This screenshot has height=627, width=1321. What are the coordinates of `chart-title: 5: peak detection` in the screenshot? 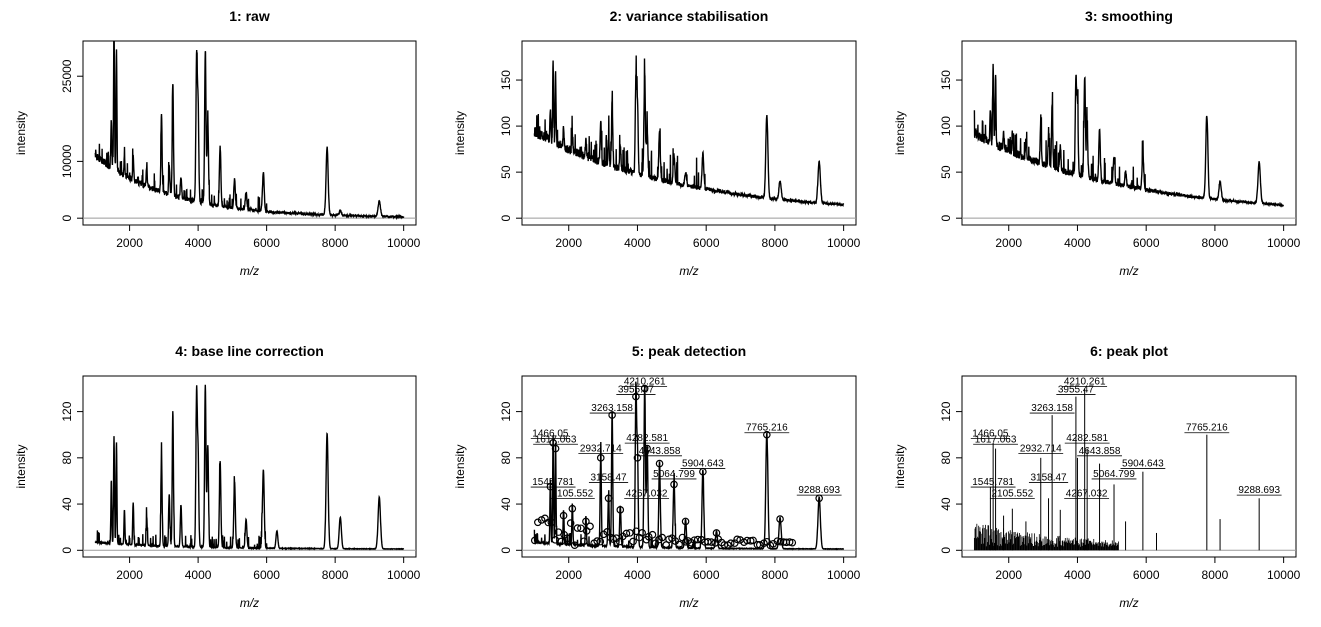 It's located at (689, 351).